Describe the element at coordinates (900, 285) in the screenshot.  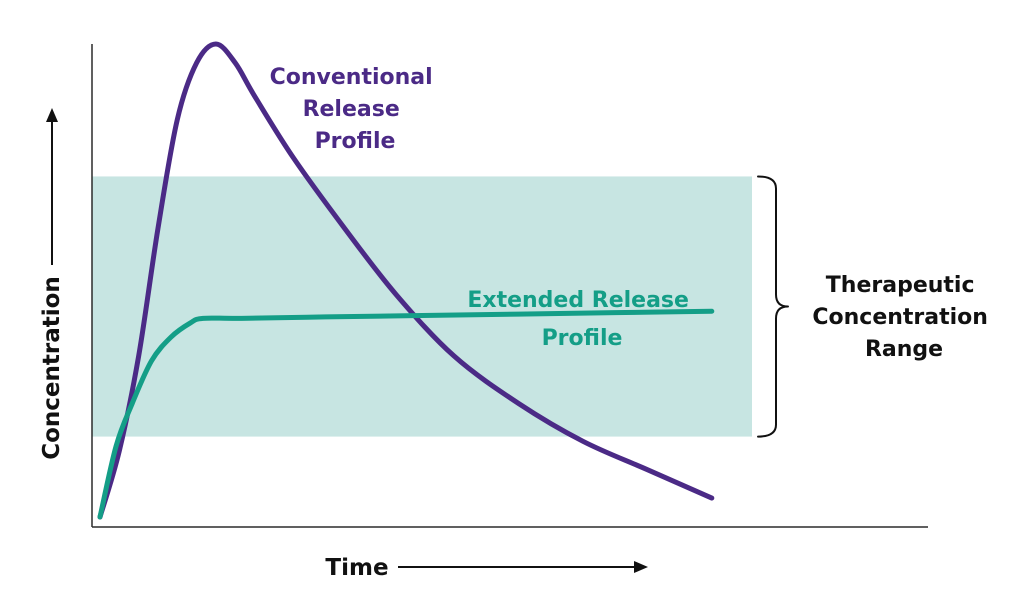
I see `therapeutic-range-line-1: Therapeutic` at that location.